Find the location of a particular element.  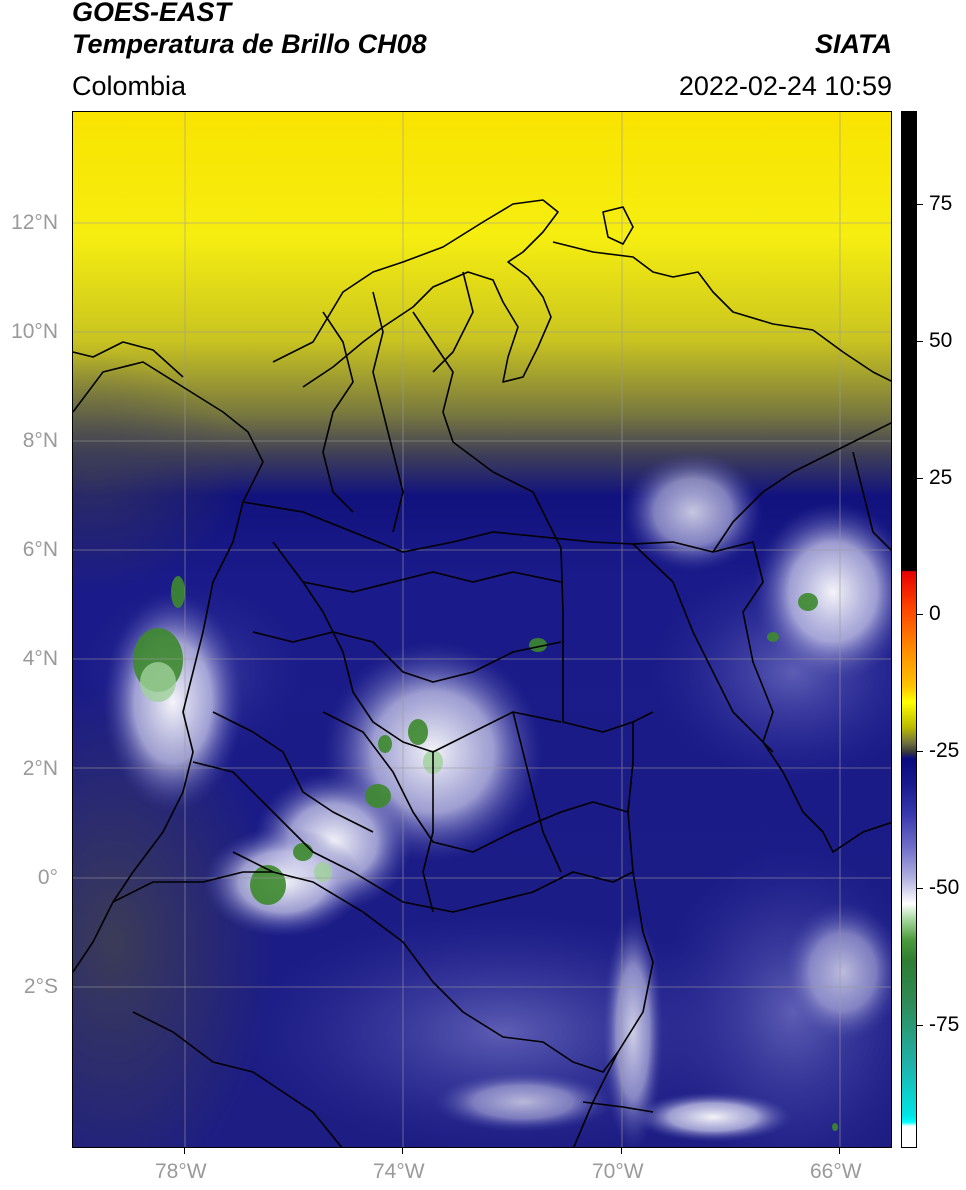

longitude-label: 66°W is located at coordinates (836, 1171).